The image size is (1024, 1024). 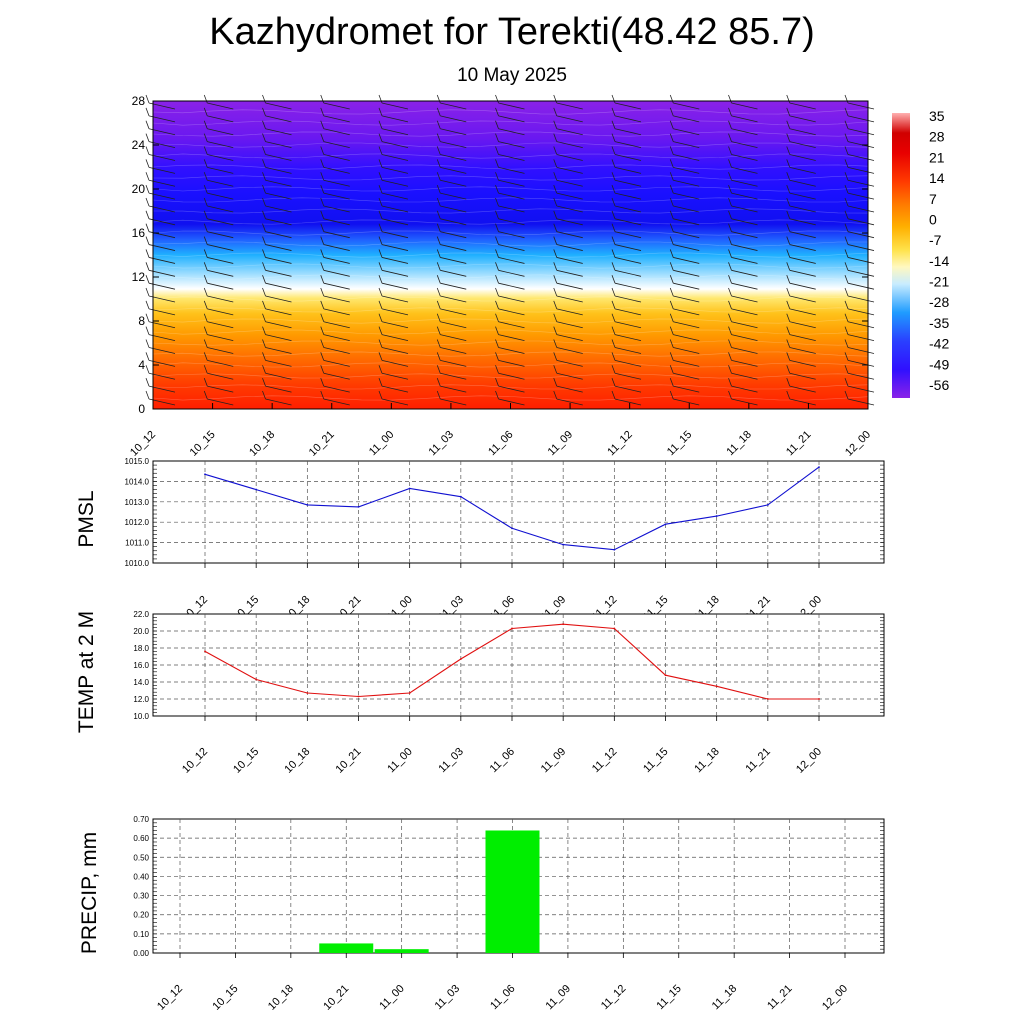 I want to click on precip-bar, so click(x=512, y=891).